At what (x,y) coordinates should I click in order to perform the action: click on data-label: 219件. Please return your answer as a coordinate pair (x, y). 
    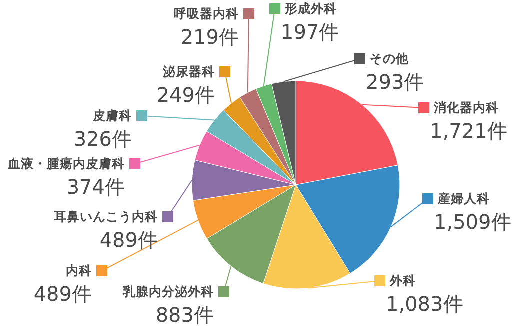
    Looking at the image, I should click on (209, 37).